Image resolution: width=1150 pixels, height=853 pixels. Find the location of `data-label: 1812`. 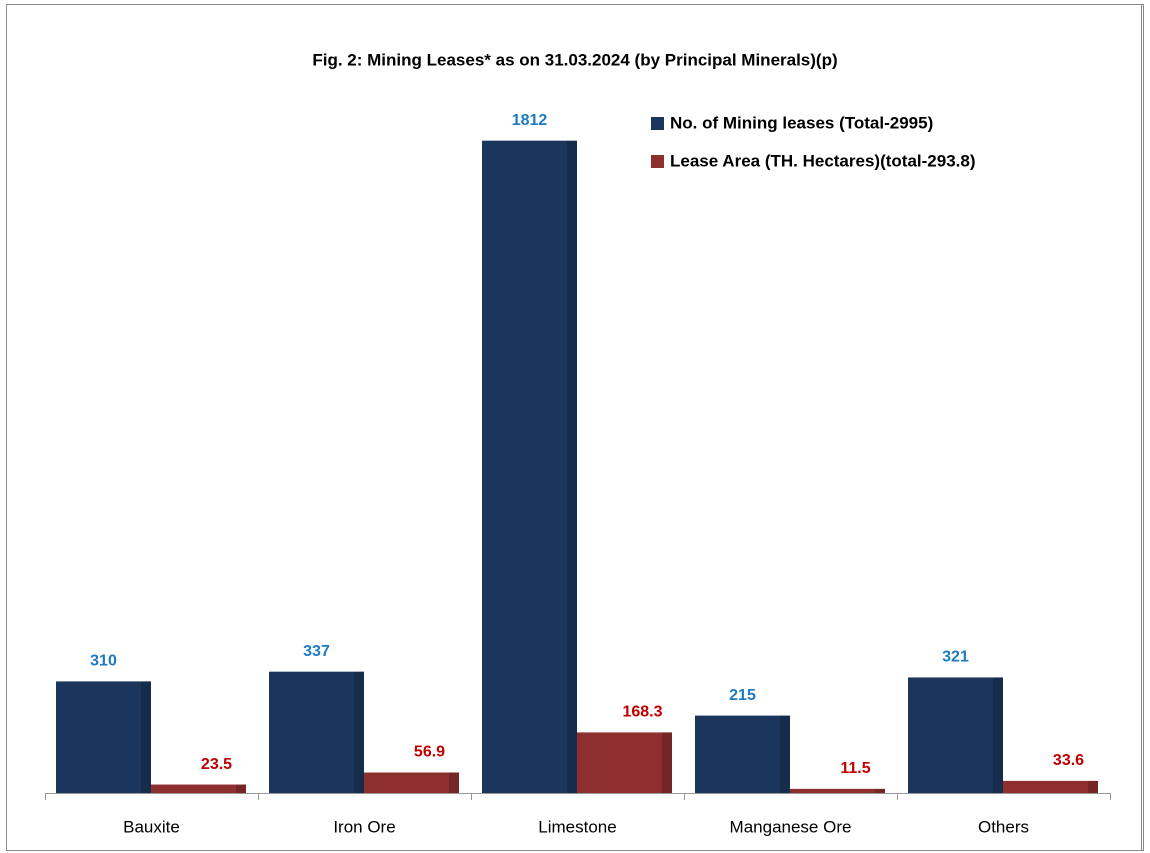

data-label: 1812 is located at coordinates (530, 120).